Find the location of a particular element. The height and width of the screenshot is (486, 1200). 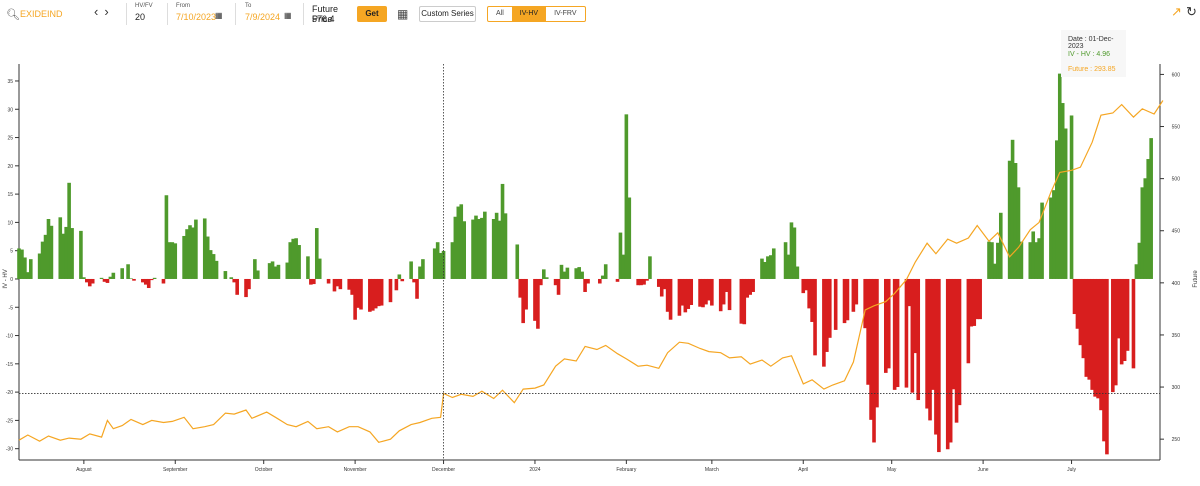

chevron-left-icon: ‹ is located at coordinates (99, 11).